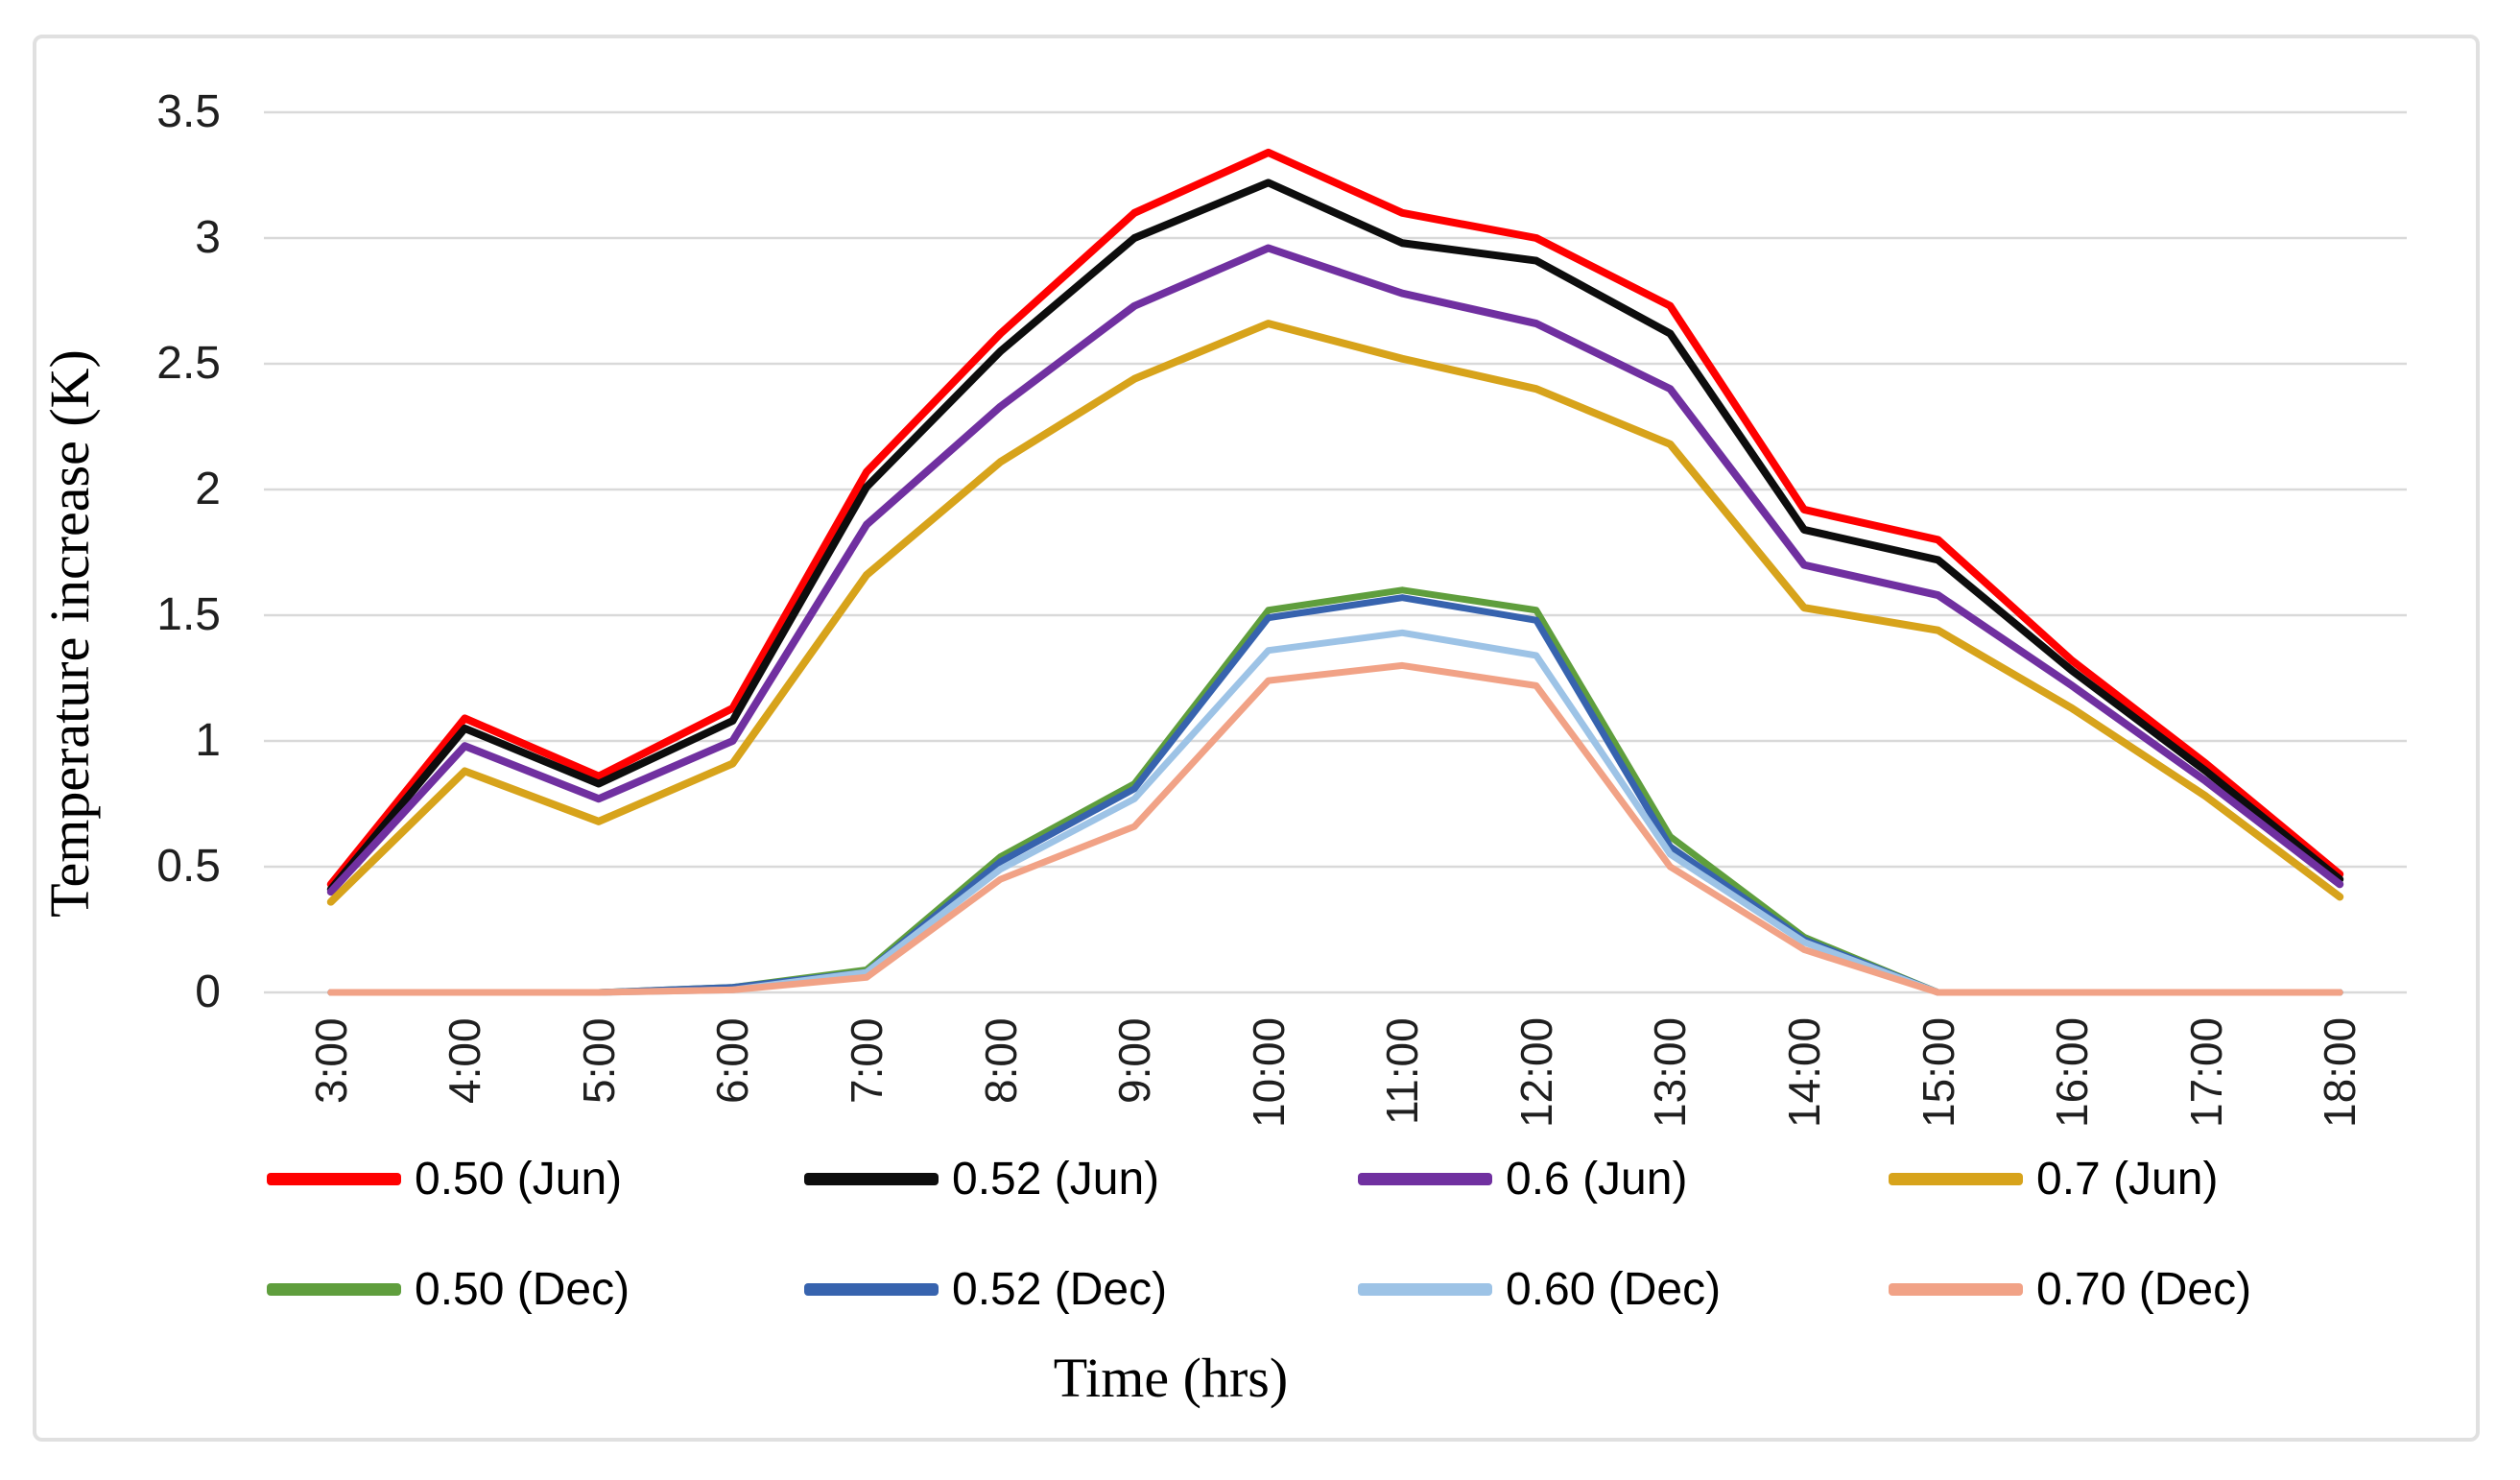 The width and height of the screenshot is (2520, 1480). Describe the element at coordinates (1425, 1178) in the screenshot. I see `legend-swatch-purple-line` at that location.